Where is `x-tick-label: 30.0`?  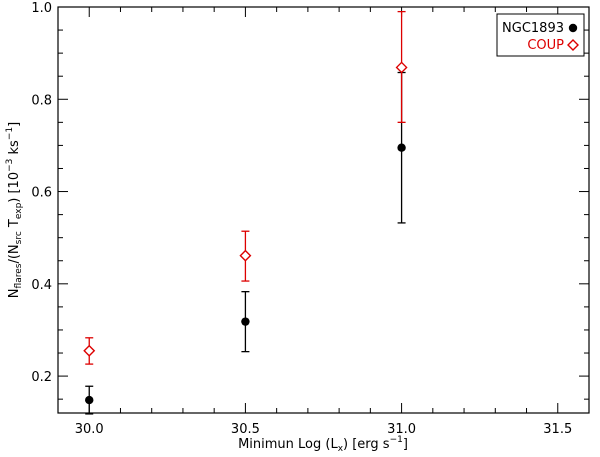 x-tick-label: 30.0 is located at coordinates (89, 429).